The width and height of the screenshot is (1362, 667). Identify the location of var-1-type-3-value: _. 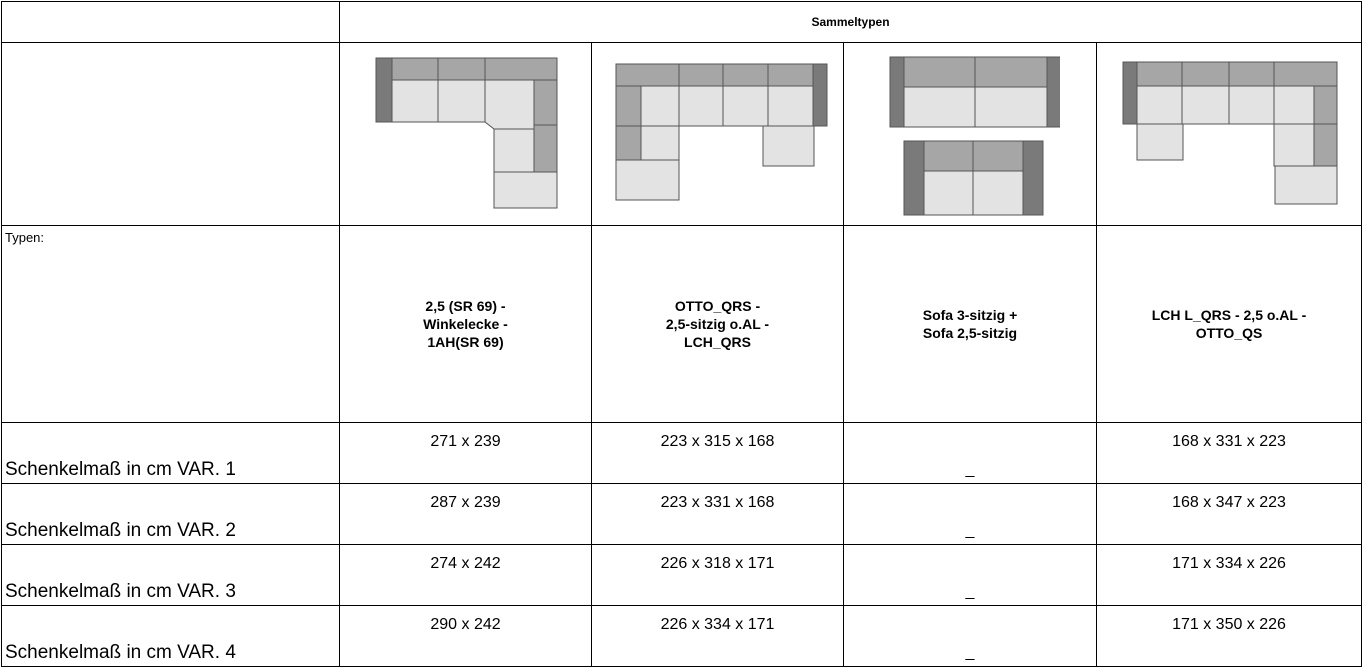
(970, 453).